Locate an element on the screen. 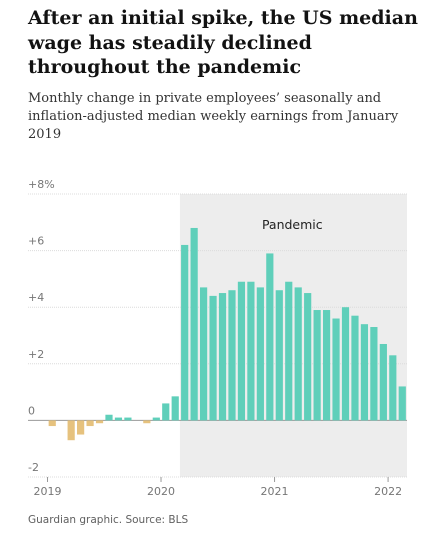 This screenshot has height=542, width=428. y-tick-label: 0 is located at coordinates (31, 410).